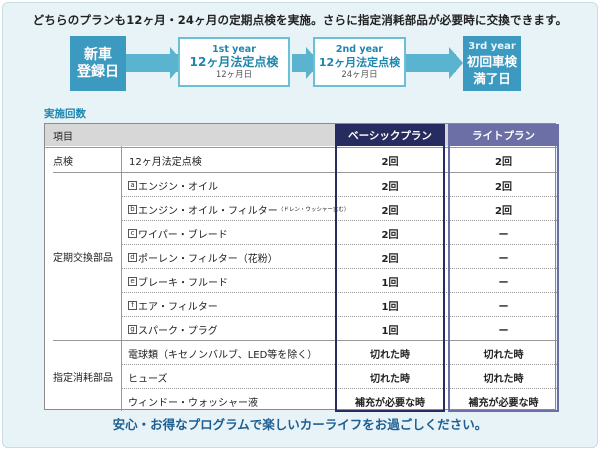 The width and height of the screenshot is (600, 450). What do you see at coordinates (183, 235) in the screenshot?
I see `item-label: ワイパー・ブレード` at bounding box center [183, 235].